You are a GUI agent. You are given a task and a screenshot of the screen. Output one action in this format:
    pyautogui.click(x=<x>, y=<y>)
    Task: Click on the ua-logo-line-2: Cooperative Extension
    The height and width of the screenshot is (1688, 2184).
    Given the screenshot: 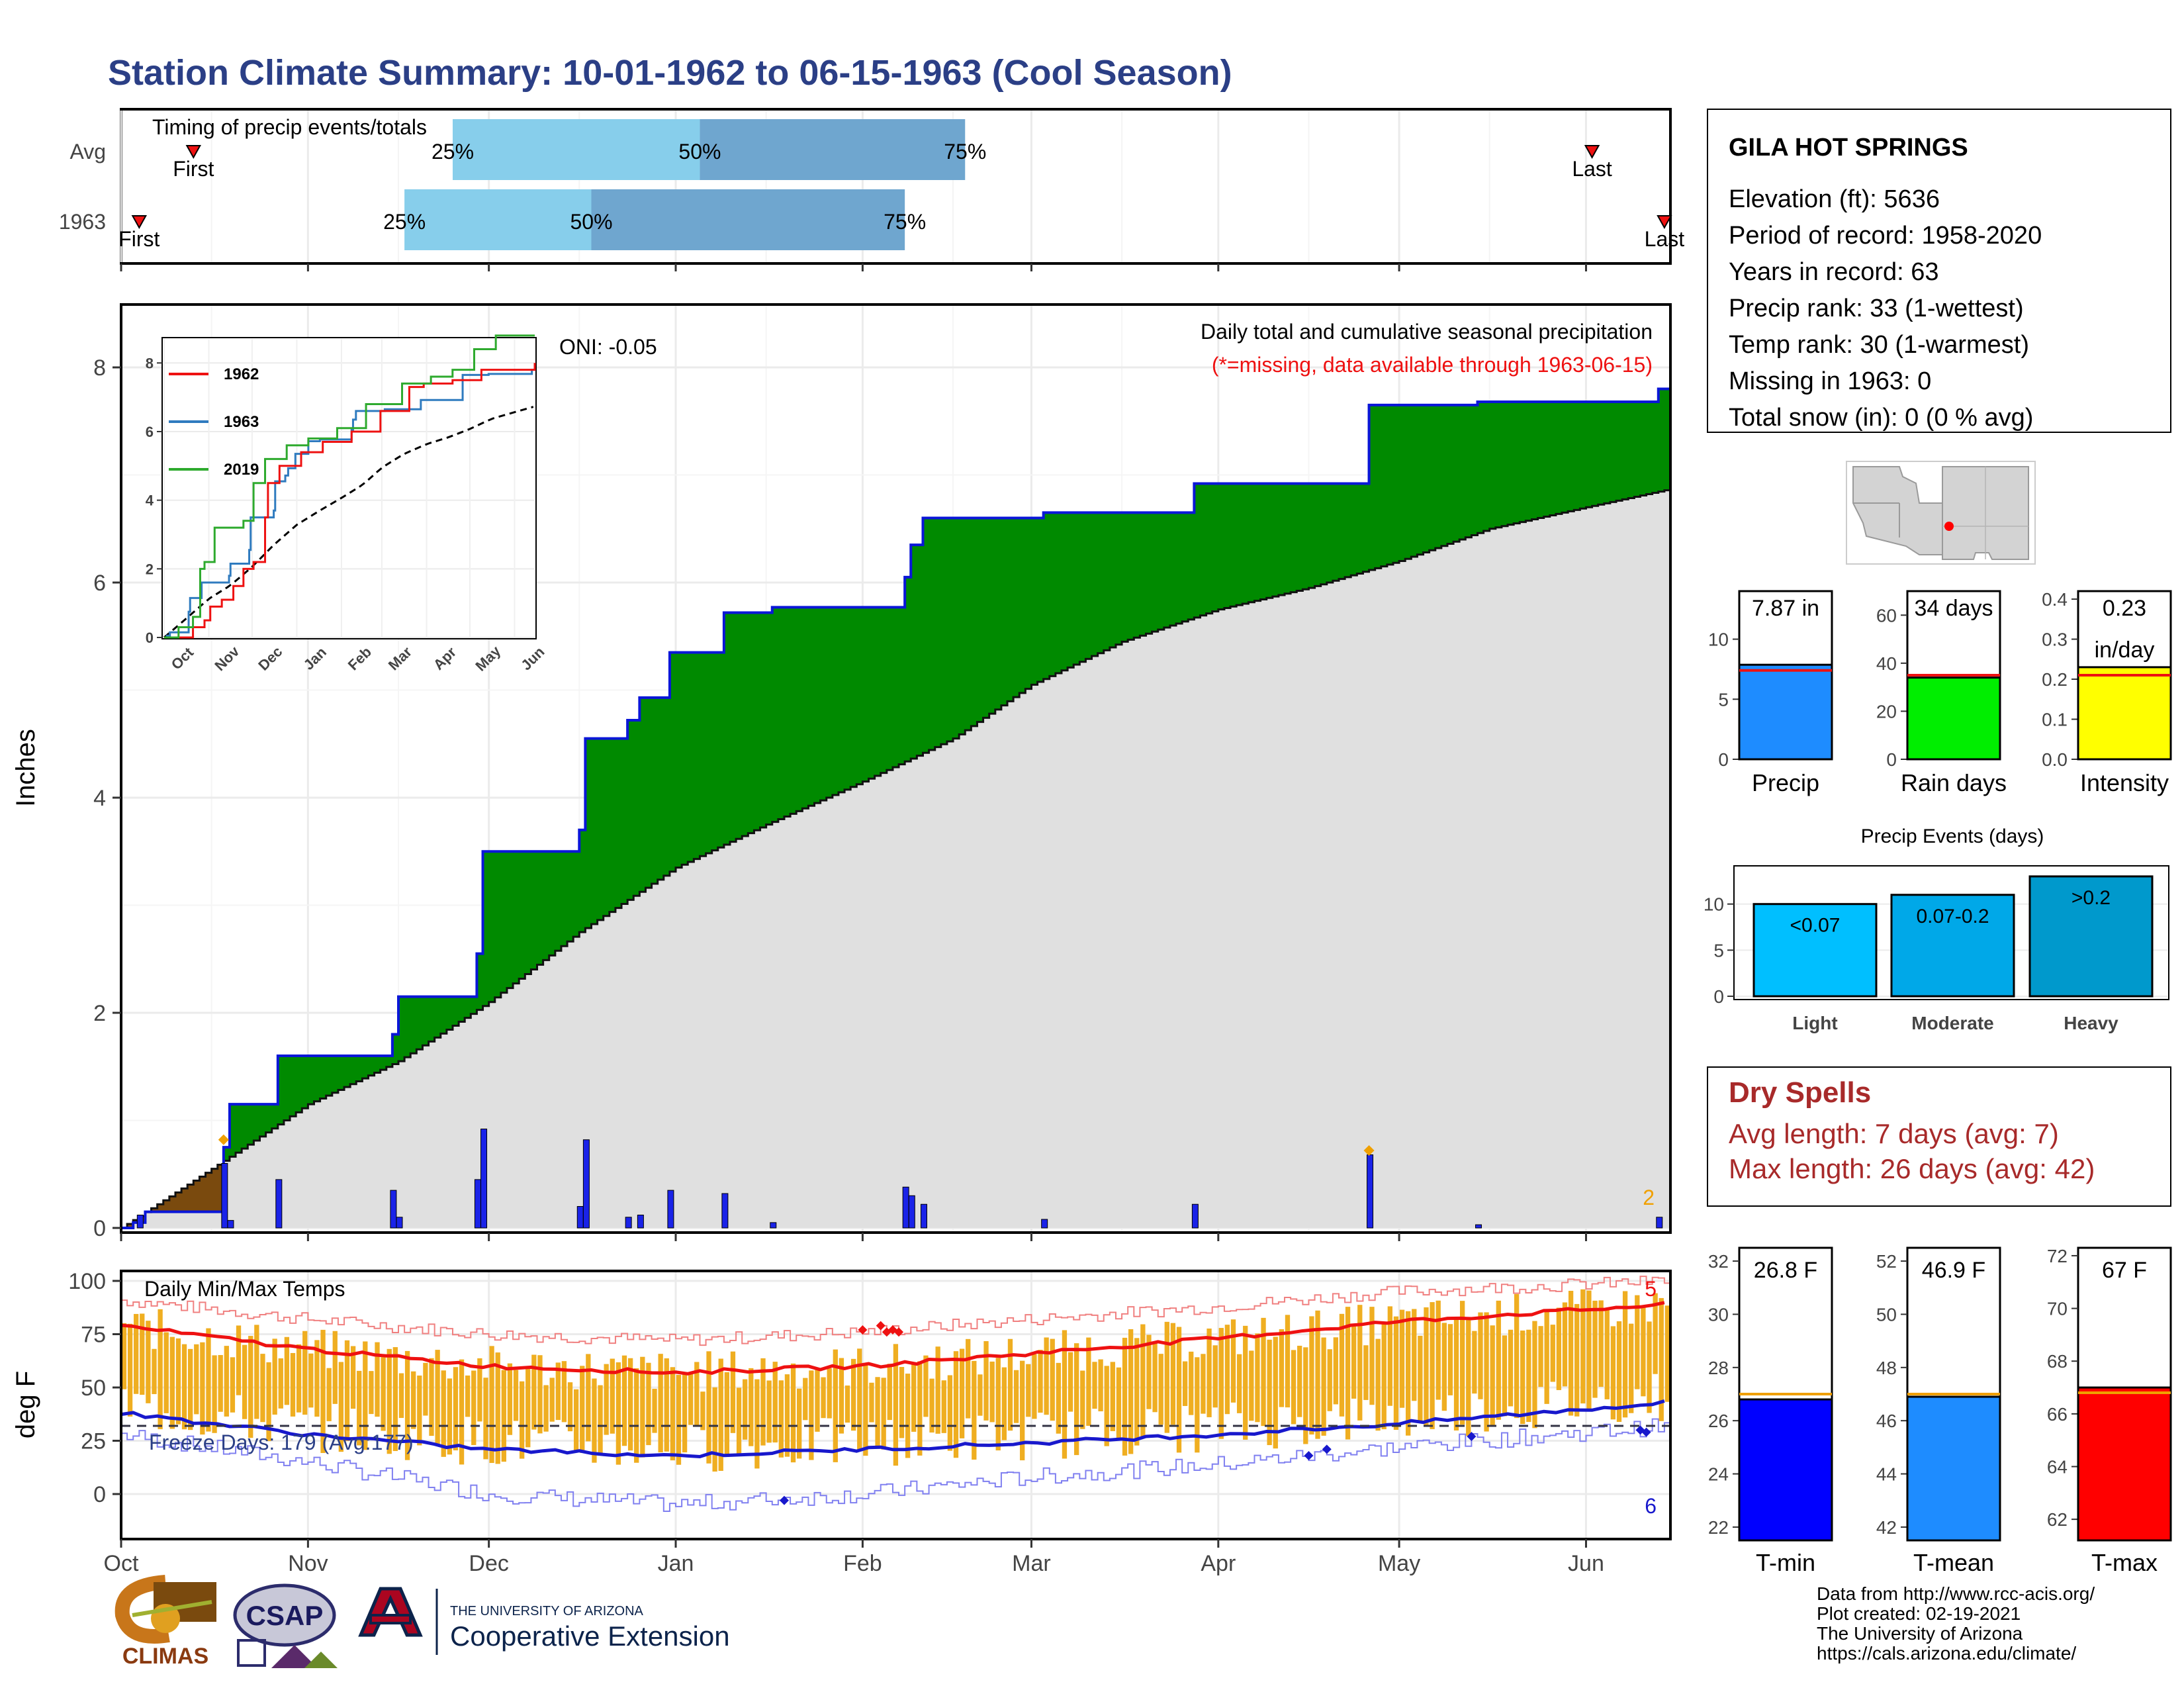 What is the action you would take?
    pyautogui.click(x=590, y=1636)
    